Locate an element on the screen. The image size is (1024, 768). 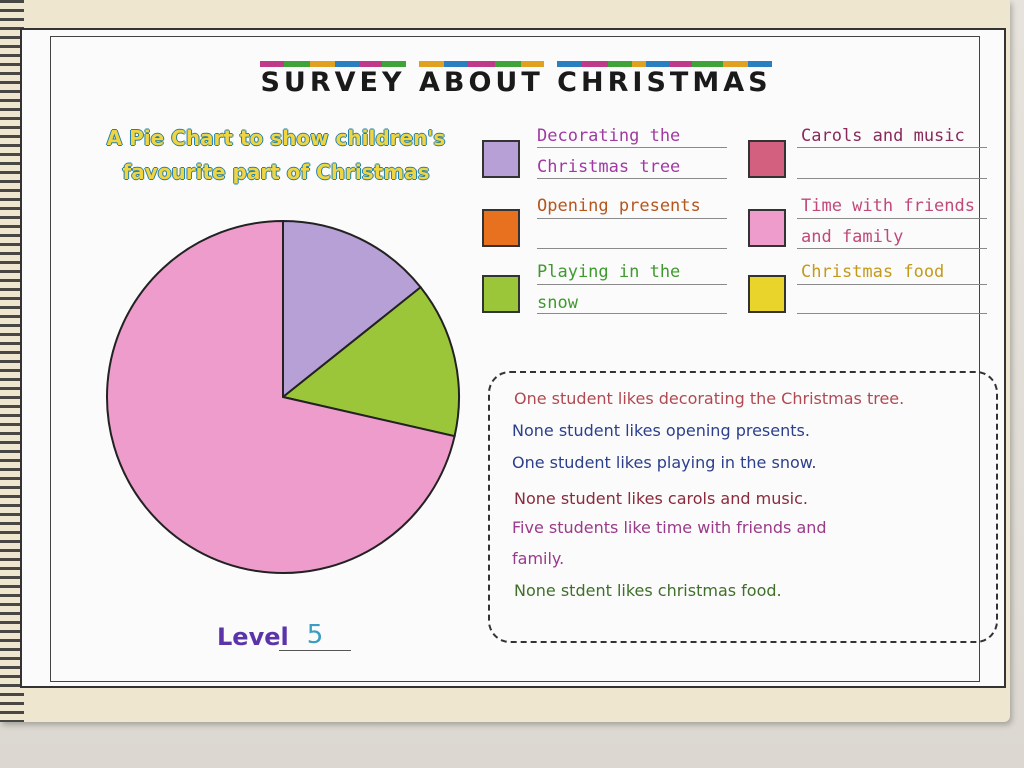
legend-label-friends: Time with friends and family is located at coordinates (888, 221).